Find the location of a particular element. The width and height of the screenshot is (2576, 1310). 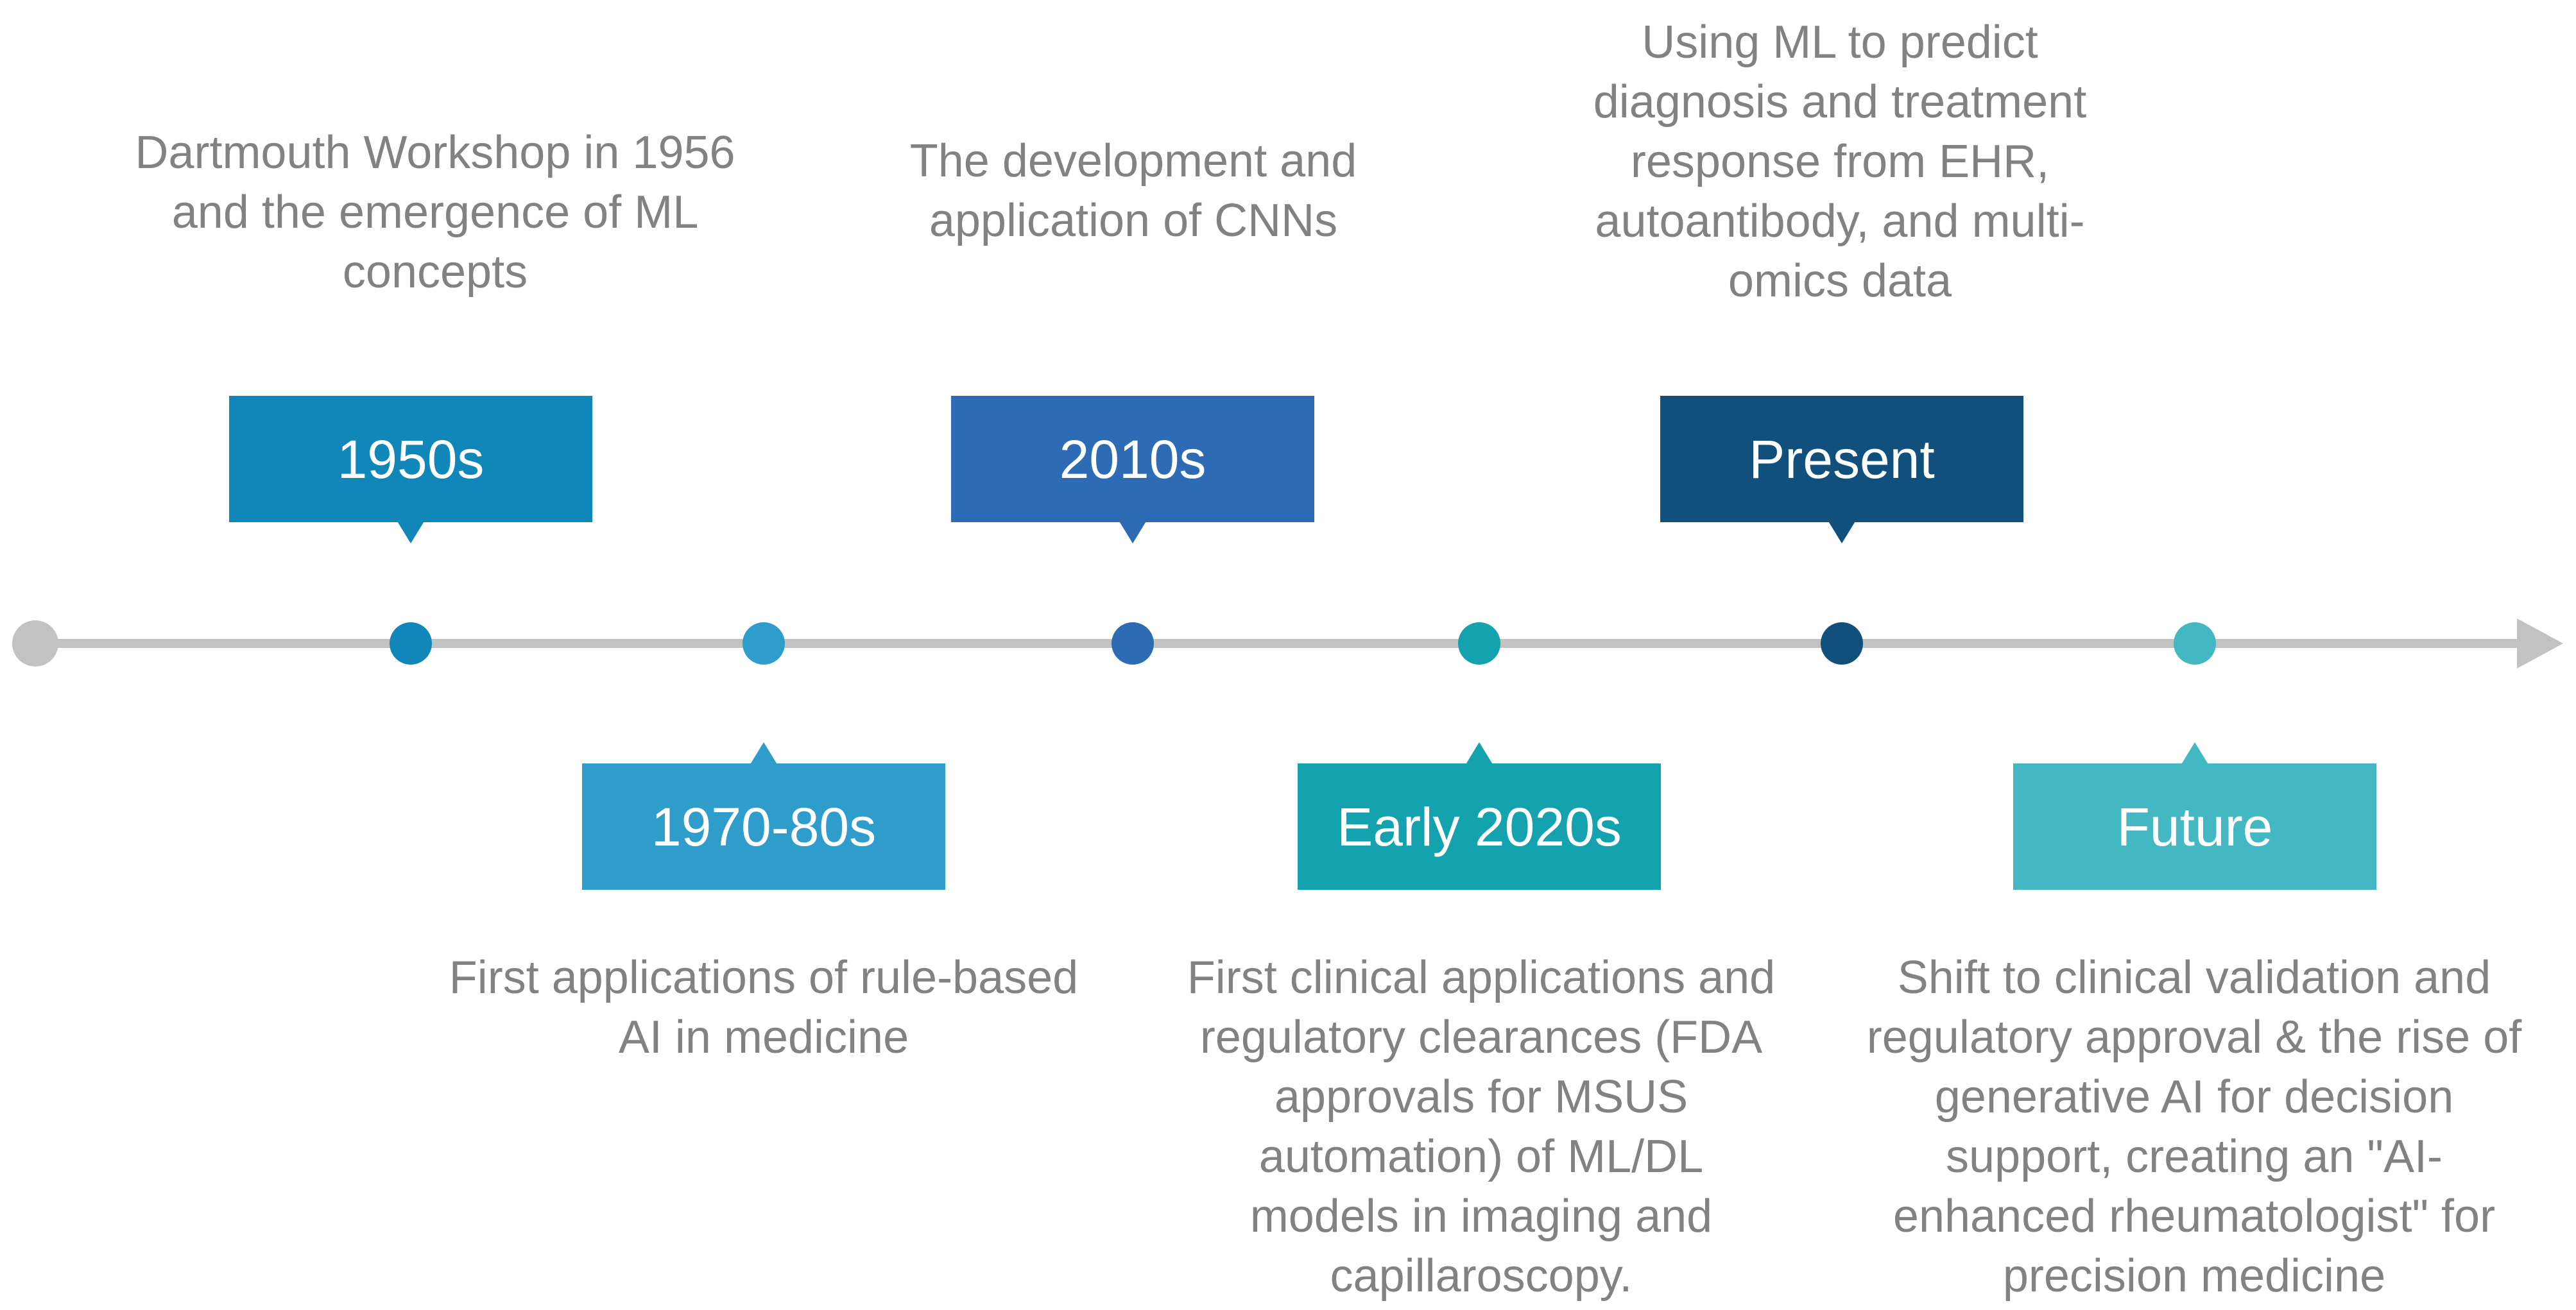

era-box-future: Future is located at coordinates (2194, 826).